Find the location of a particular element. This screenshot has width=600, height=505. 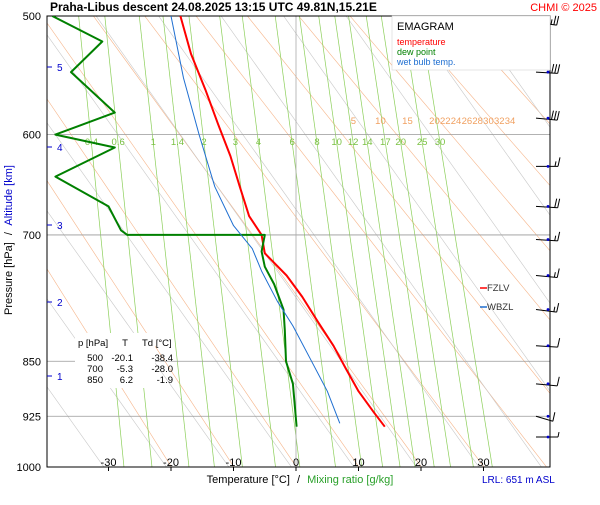

mixing-ratio-label: 8 is located at coordinates (316, 142).